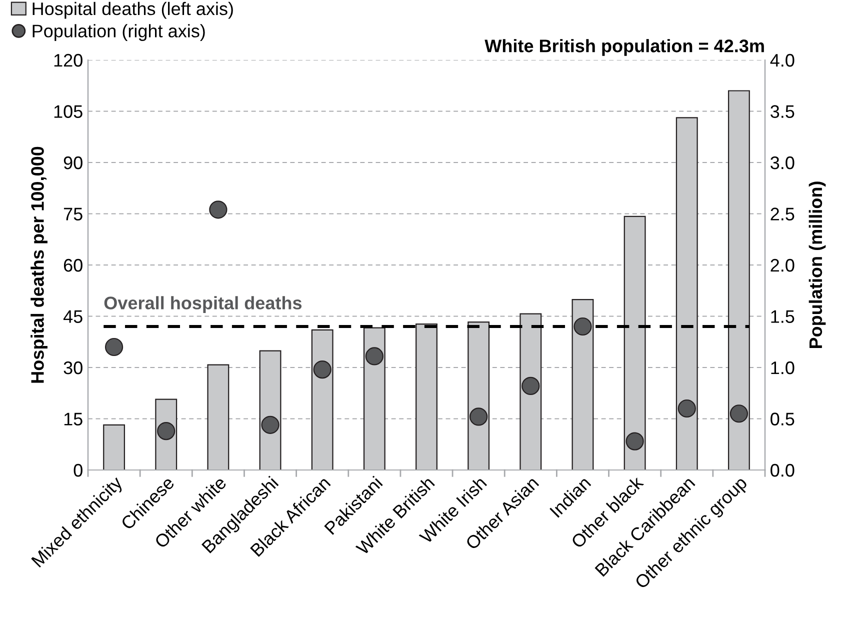 This screenshot has width=846, height=618. Describe the element at coordinates (132, 10) in the screenshot. I see `legend-label: Hospital deaths (left axis)` at that location.